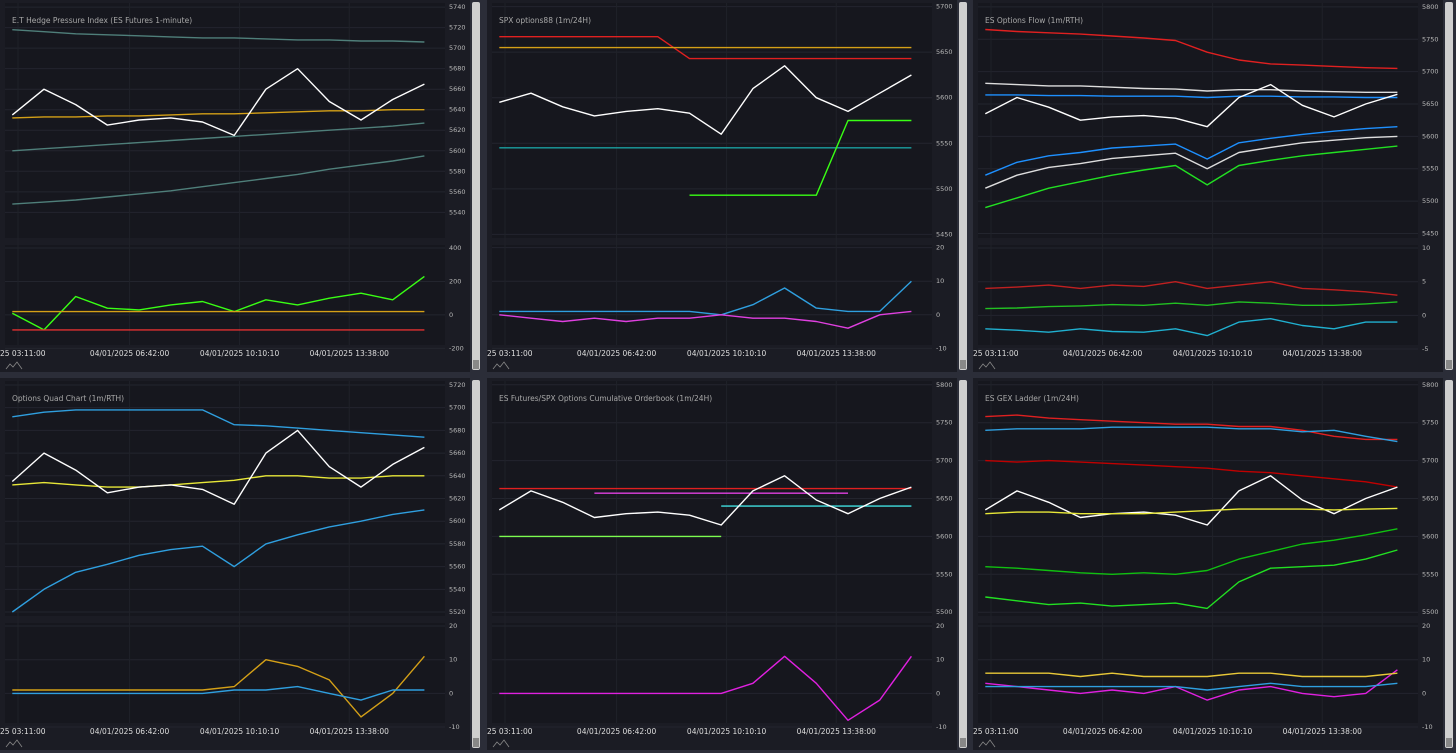 The width and height of the screenshot is (1456, 753). What do you see at coordinates (940, 626) in the screenshot?
I see `y2-tick-label: 20` at bounding box center [940, 626].